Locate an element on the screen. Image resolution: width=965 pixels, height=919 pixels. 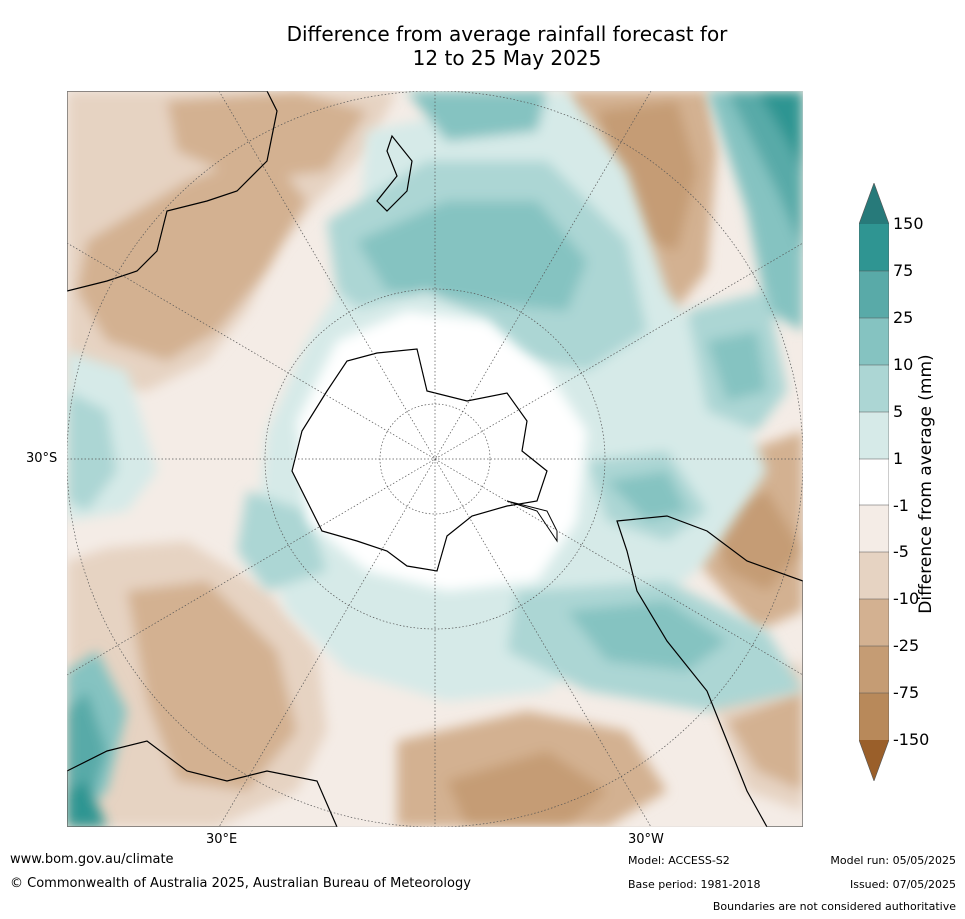
colorbar-band-m10-m5 is located at coordinates (874, 575).